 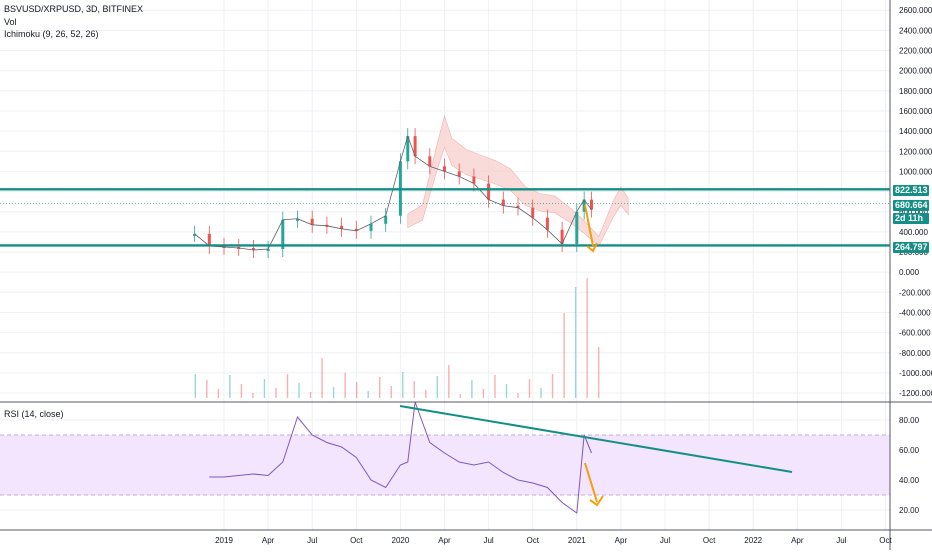 I want to click on price-line, so click(x=393, y=192).